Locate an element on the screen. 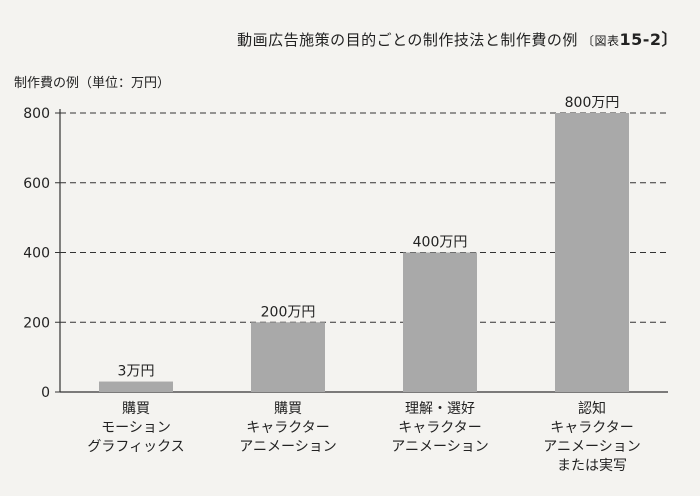 The width and height of the screenshot is (700, 496). title-text: 動画広告施策の目的ごとの制作技法と制作費の例 is located at coordinates (407, 40).